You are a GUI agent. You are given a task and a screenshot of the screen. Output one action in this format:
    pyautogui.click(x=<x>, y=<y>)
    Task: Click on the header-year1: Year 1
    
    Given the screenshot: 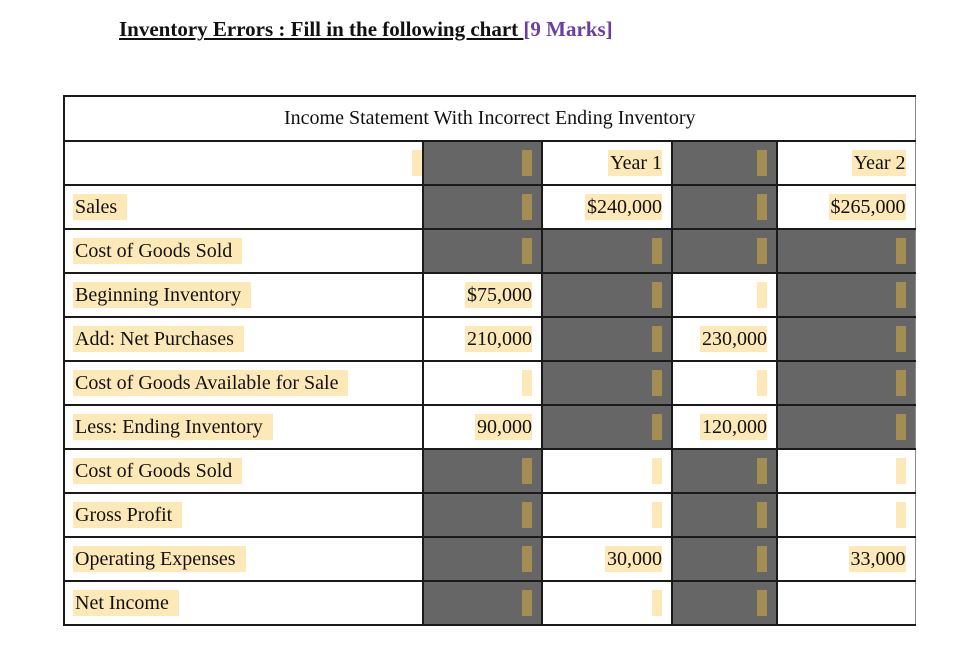 What is the action you would take?
    pyautogui.click(x=607, y=163)
    